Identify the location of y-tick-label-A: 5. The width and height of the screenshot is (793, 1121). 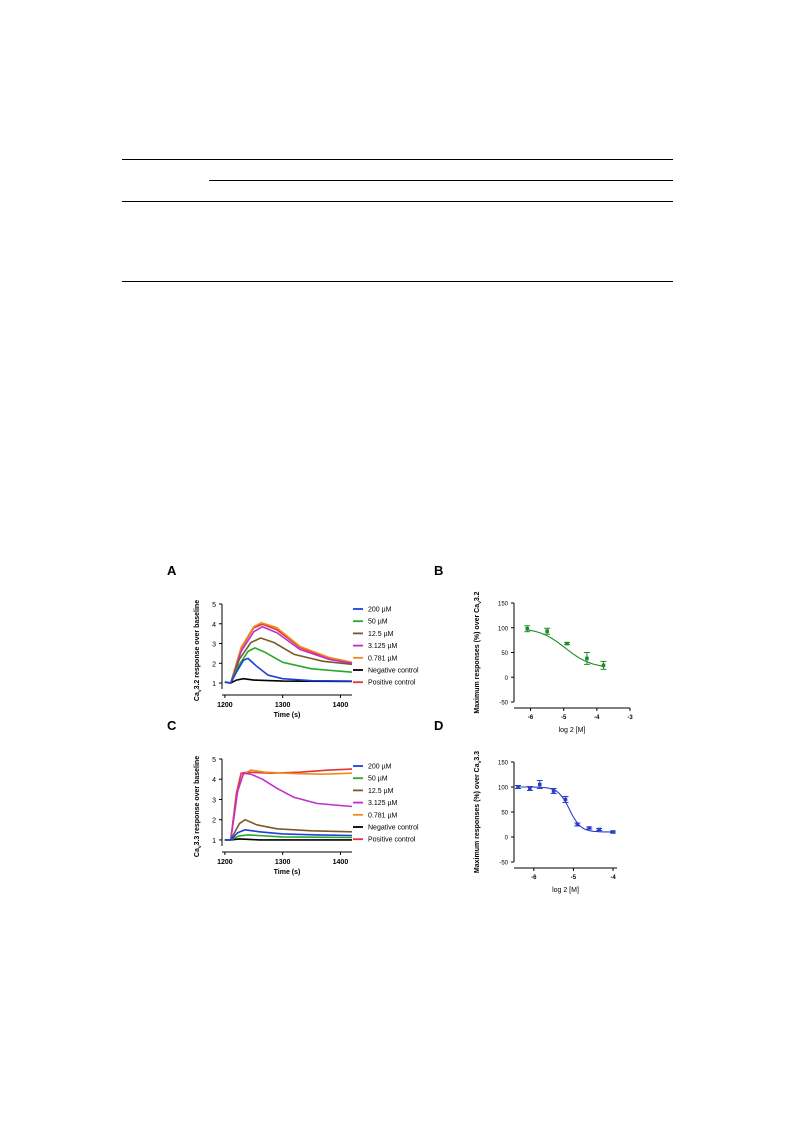
(214, 605).